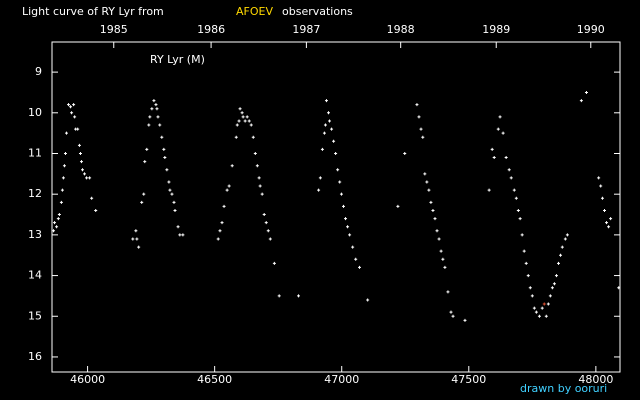  Describe the element at coordinates (468, 379) in the screenshot. I see `x-tick-label: 47500` at that location.